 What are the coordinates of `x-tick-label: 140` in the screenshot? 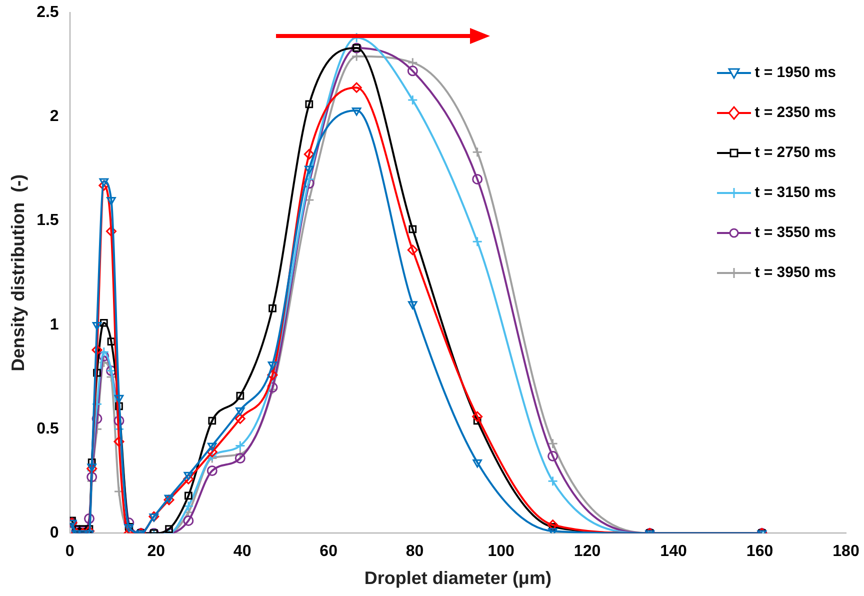 It's located at (673, 551).